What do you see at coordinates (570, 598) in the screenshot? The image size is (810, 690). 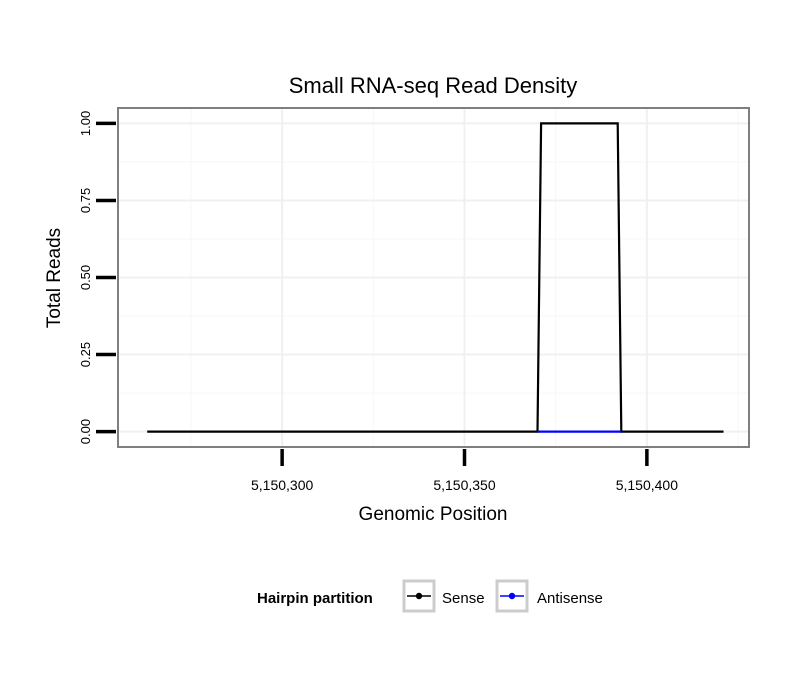 I see `legend-label-antisense: Antisense` at bounding box center [570, 598].